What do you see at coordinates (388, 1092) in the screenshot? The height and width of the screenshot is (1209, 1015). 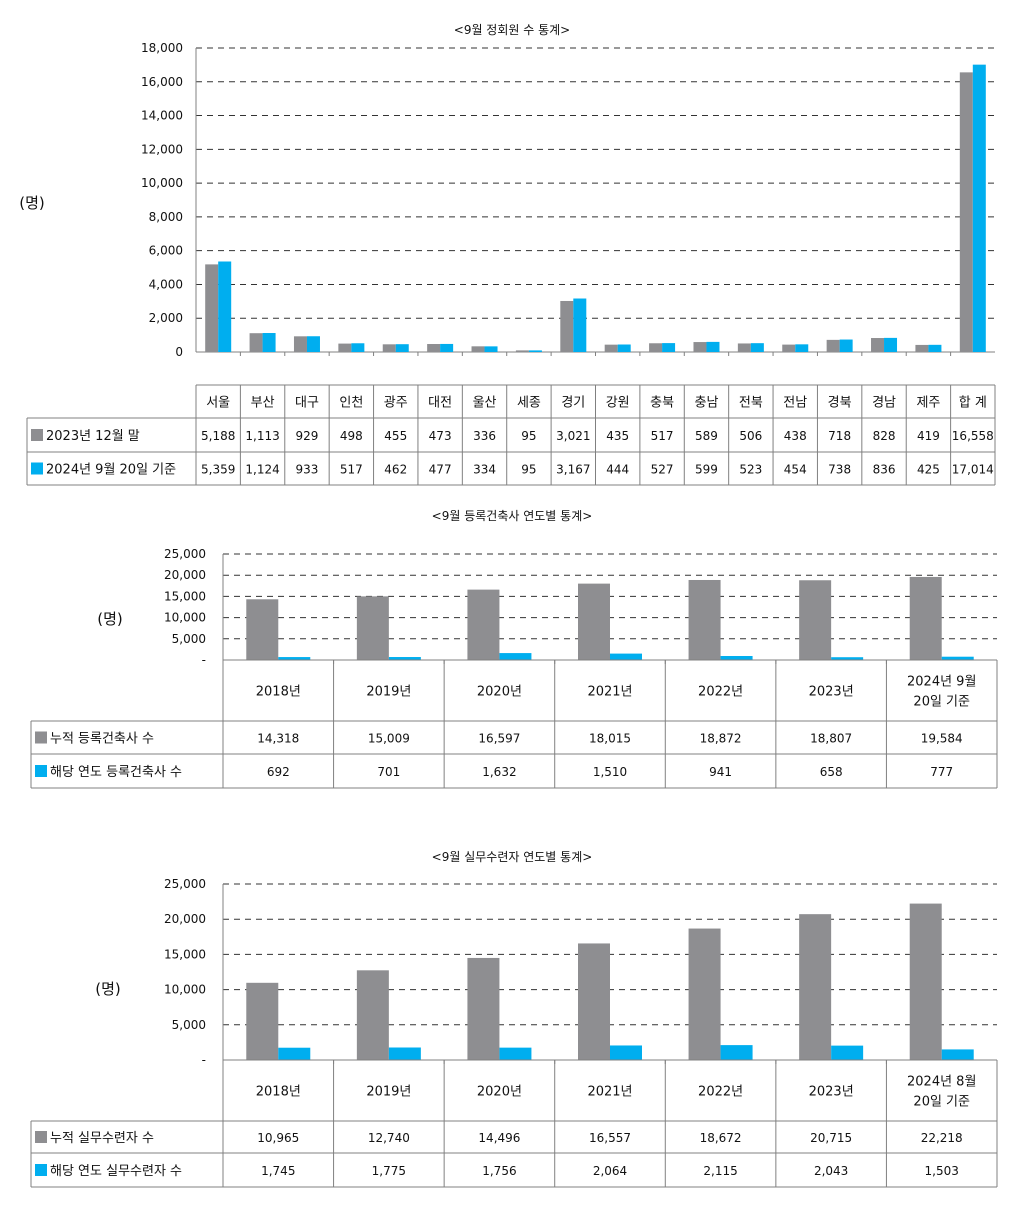 I see `chart3-category-label: 2019년` at bounding box center [388, 1092].